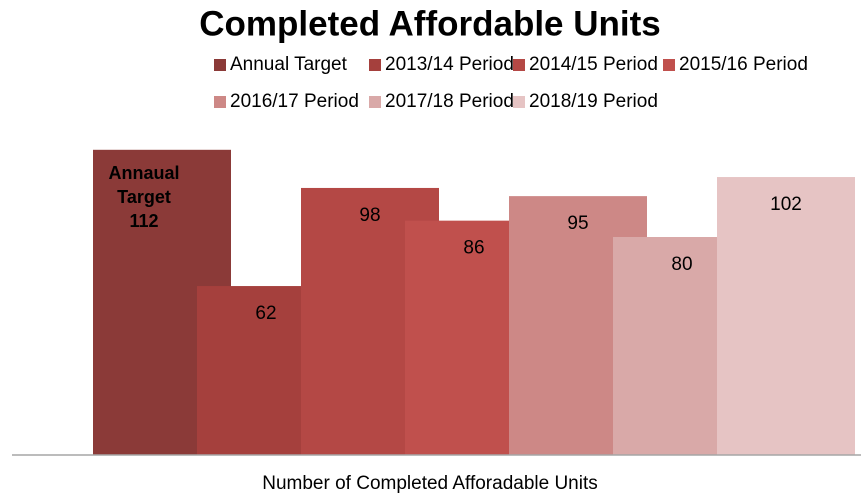  Describe the element at coordinates (786, 316) in the screenshot. I see `bar` at that location.